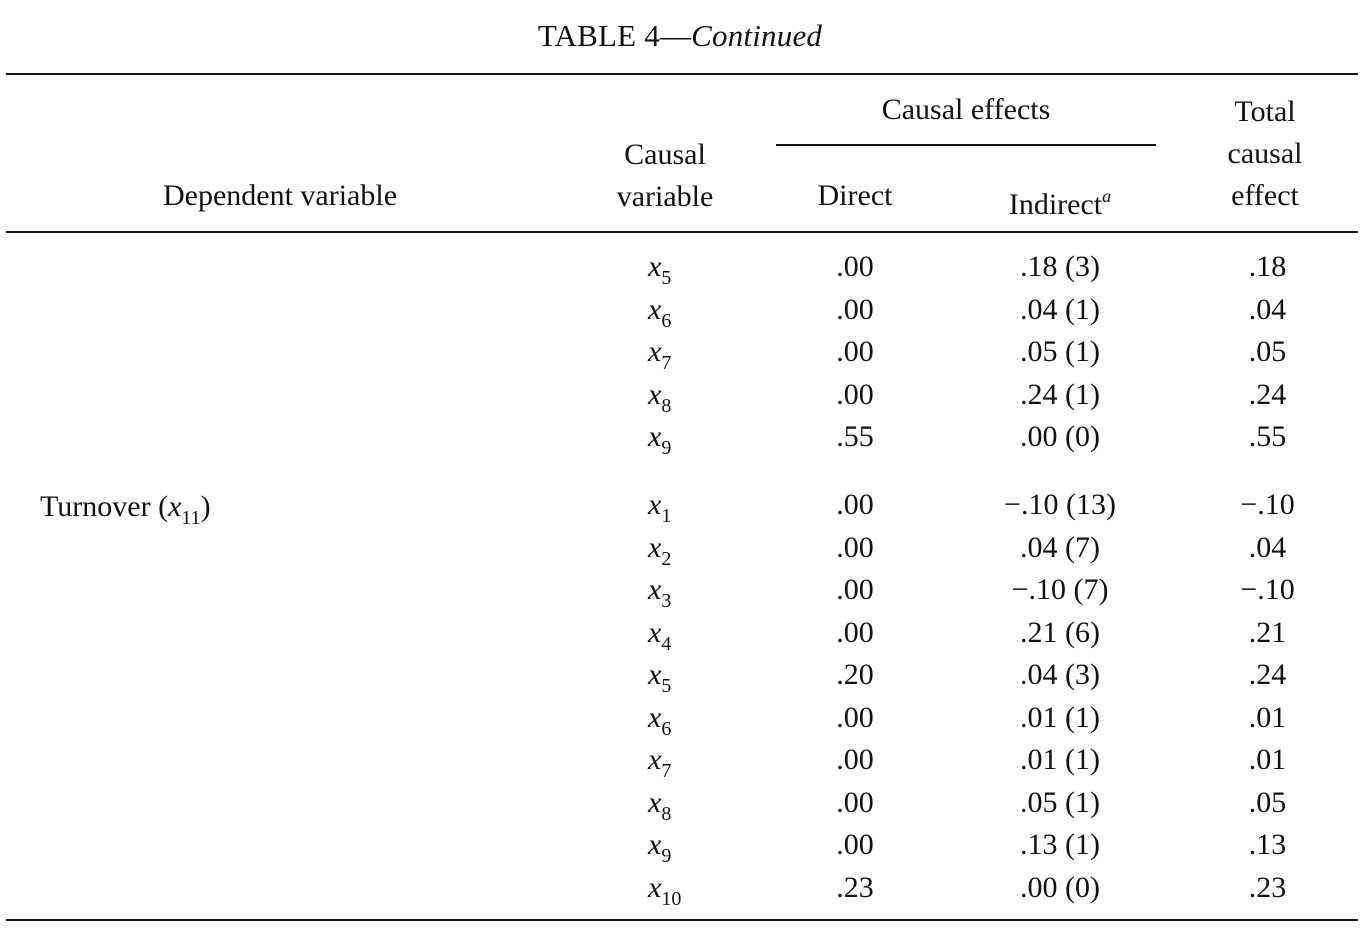 This screenshot has height=940, width=1360. What do you see at coordinates (1265, 154) in the screenshot?
I see `header-total-causal-effect: Total causal effect` at bounding box center [1265, 154].